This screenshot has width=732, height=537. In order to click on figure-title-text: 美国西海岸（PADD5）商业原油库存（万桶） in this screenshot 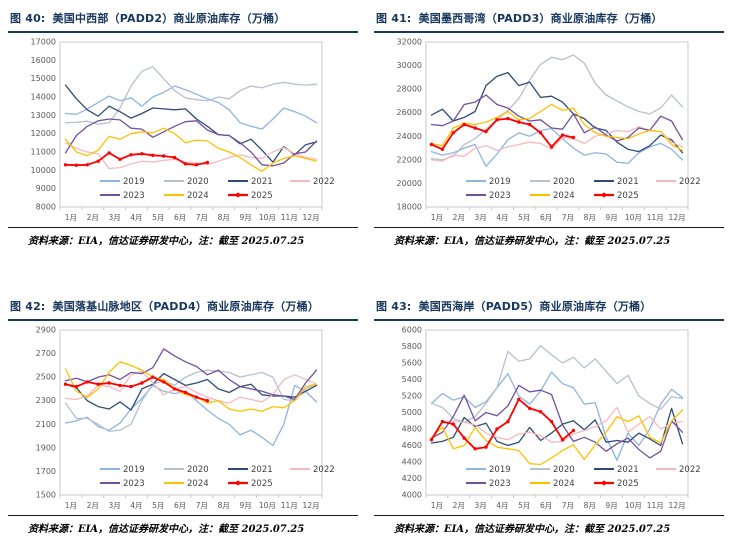, I will do `click(535, 306)`.